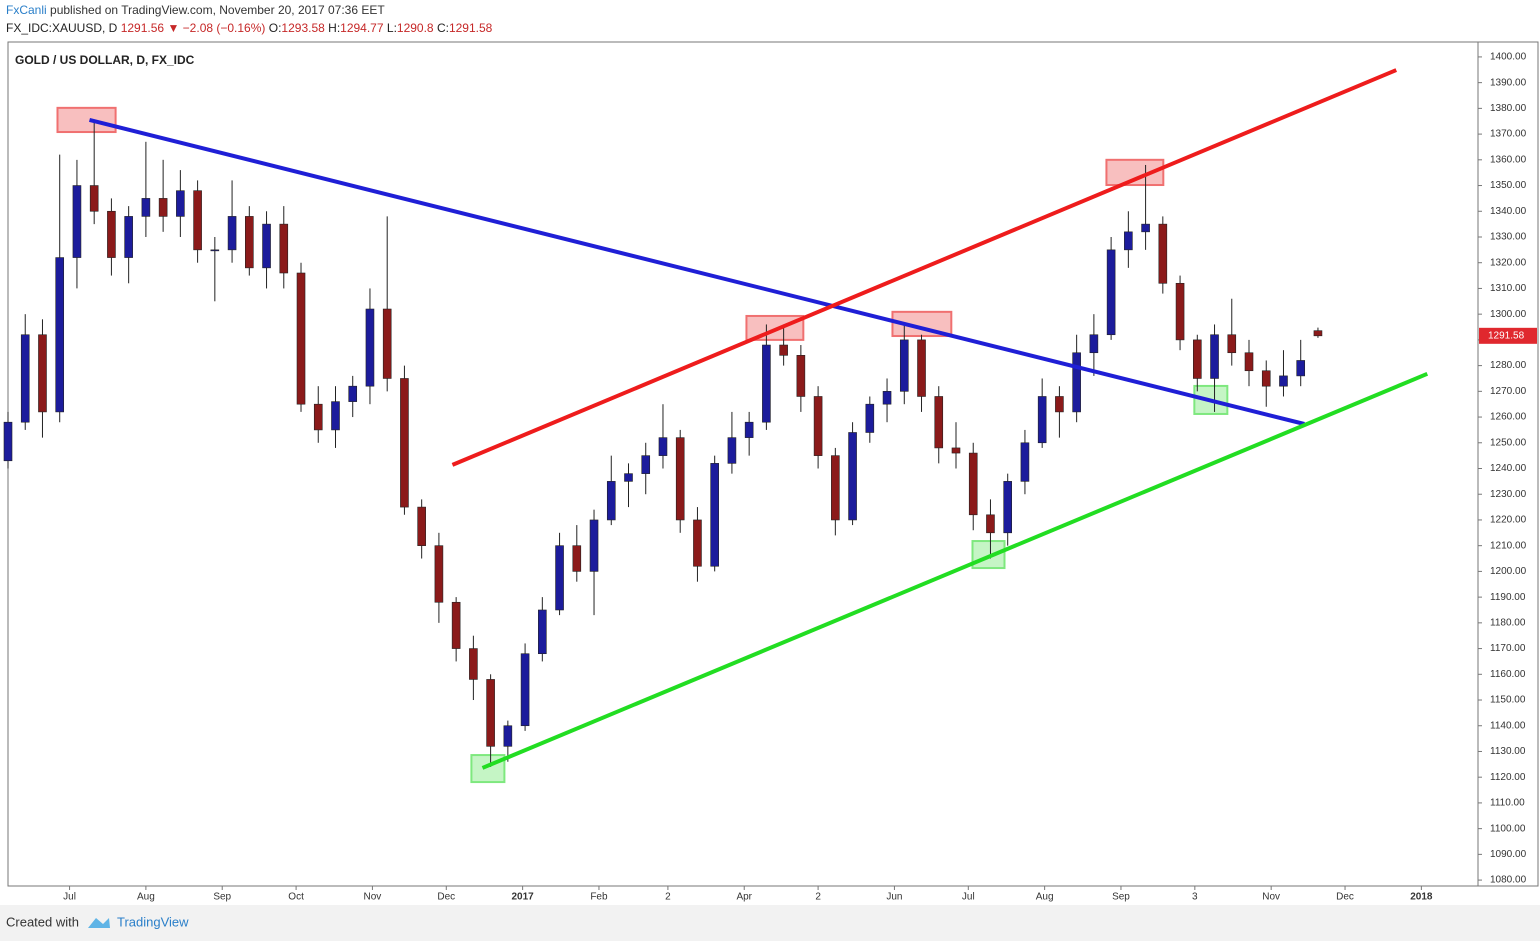 This screenshot has width=1540, height=946. What do you see at coordinates (1508, 880) in the screenshot?
I see `y-tick-label: 1080.00` at bounding box center [1508, 880].